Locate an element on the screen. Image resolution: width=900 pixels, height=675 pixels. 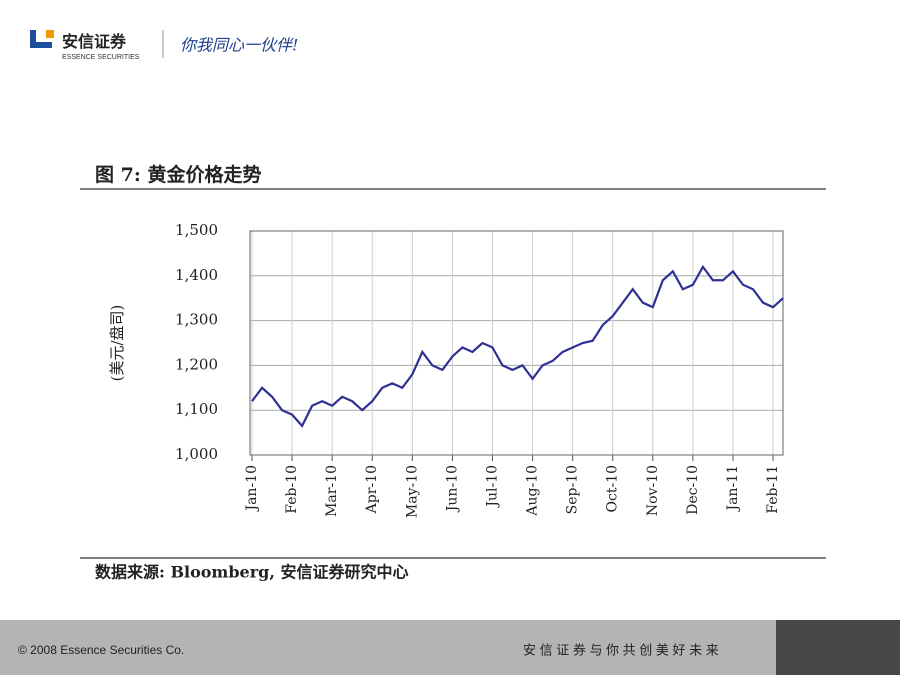
line is located at coordinates (517, 346).